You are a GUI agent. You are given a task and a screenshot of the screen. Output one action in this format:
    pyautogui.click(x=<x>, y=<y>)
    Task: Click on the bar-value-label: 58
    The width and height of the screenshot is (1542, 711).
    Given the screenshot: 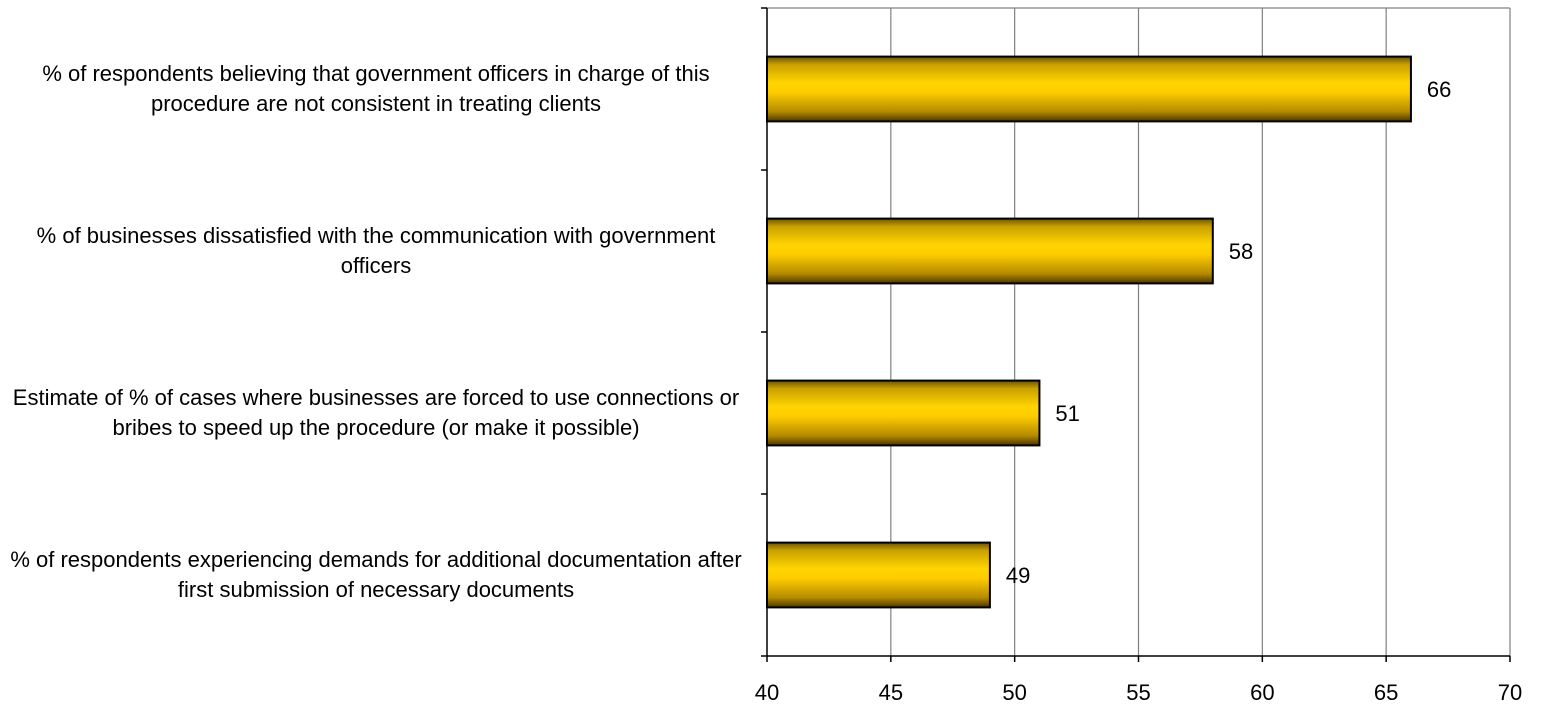 What is the action you would take?
    pyautogui.click(x=1241, y=251)
    